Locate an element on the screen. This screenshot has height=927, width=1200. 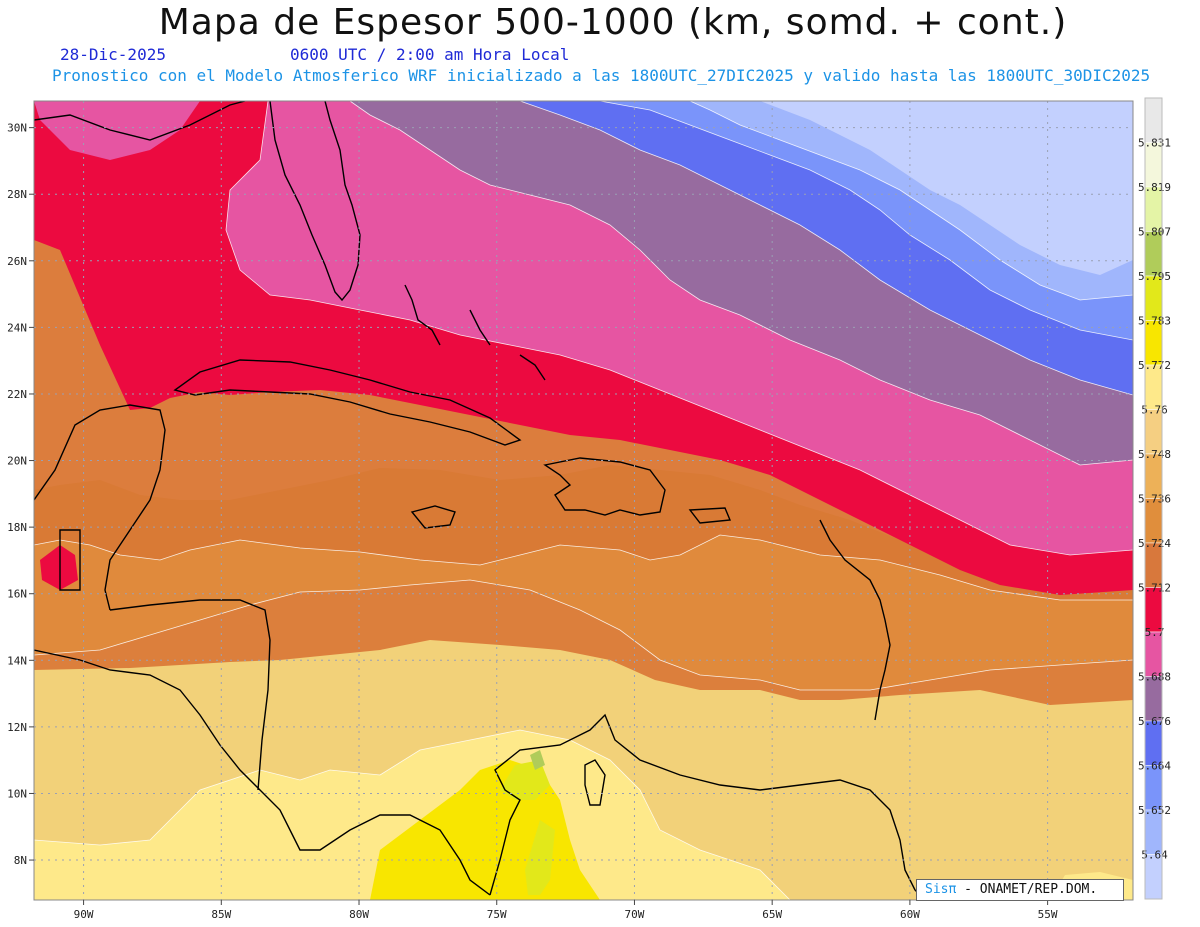
lon-label: 55W is located at coordinates (1048, 914).